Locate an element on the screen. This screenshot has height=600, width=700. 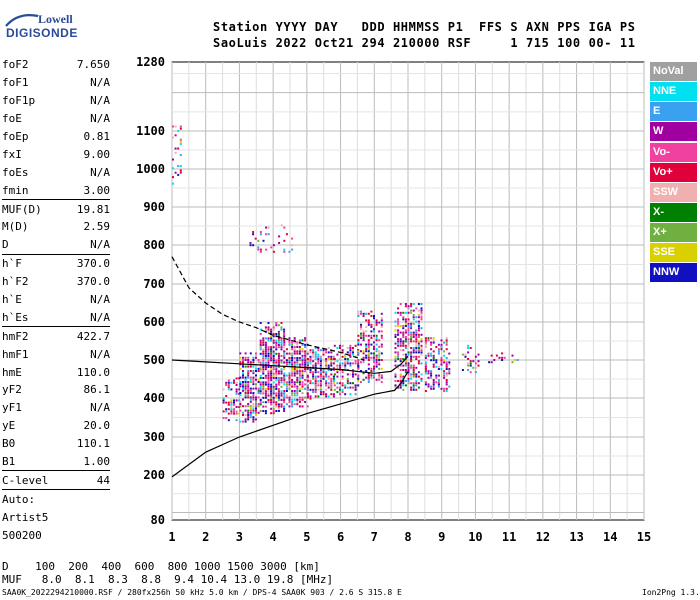
param-key: hmF2 is located at coordinates (15, 336).